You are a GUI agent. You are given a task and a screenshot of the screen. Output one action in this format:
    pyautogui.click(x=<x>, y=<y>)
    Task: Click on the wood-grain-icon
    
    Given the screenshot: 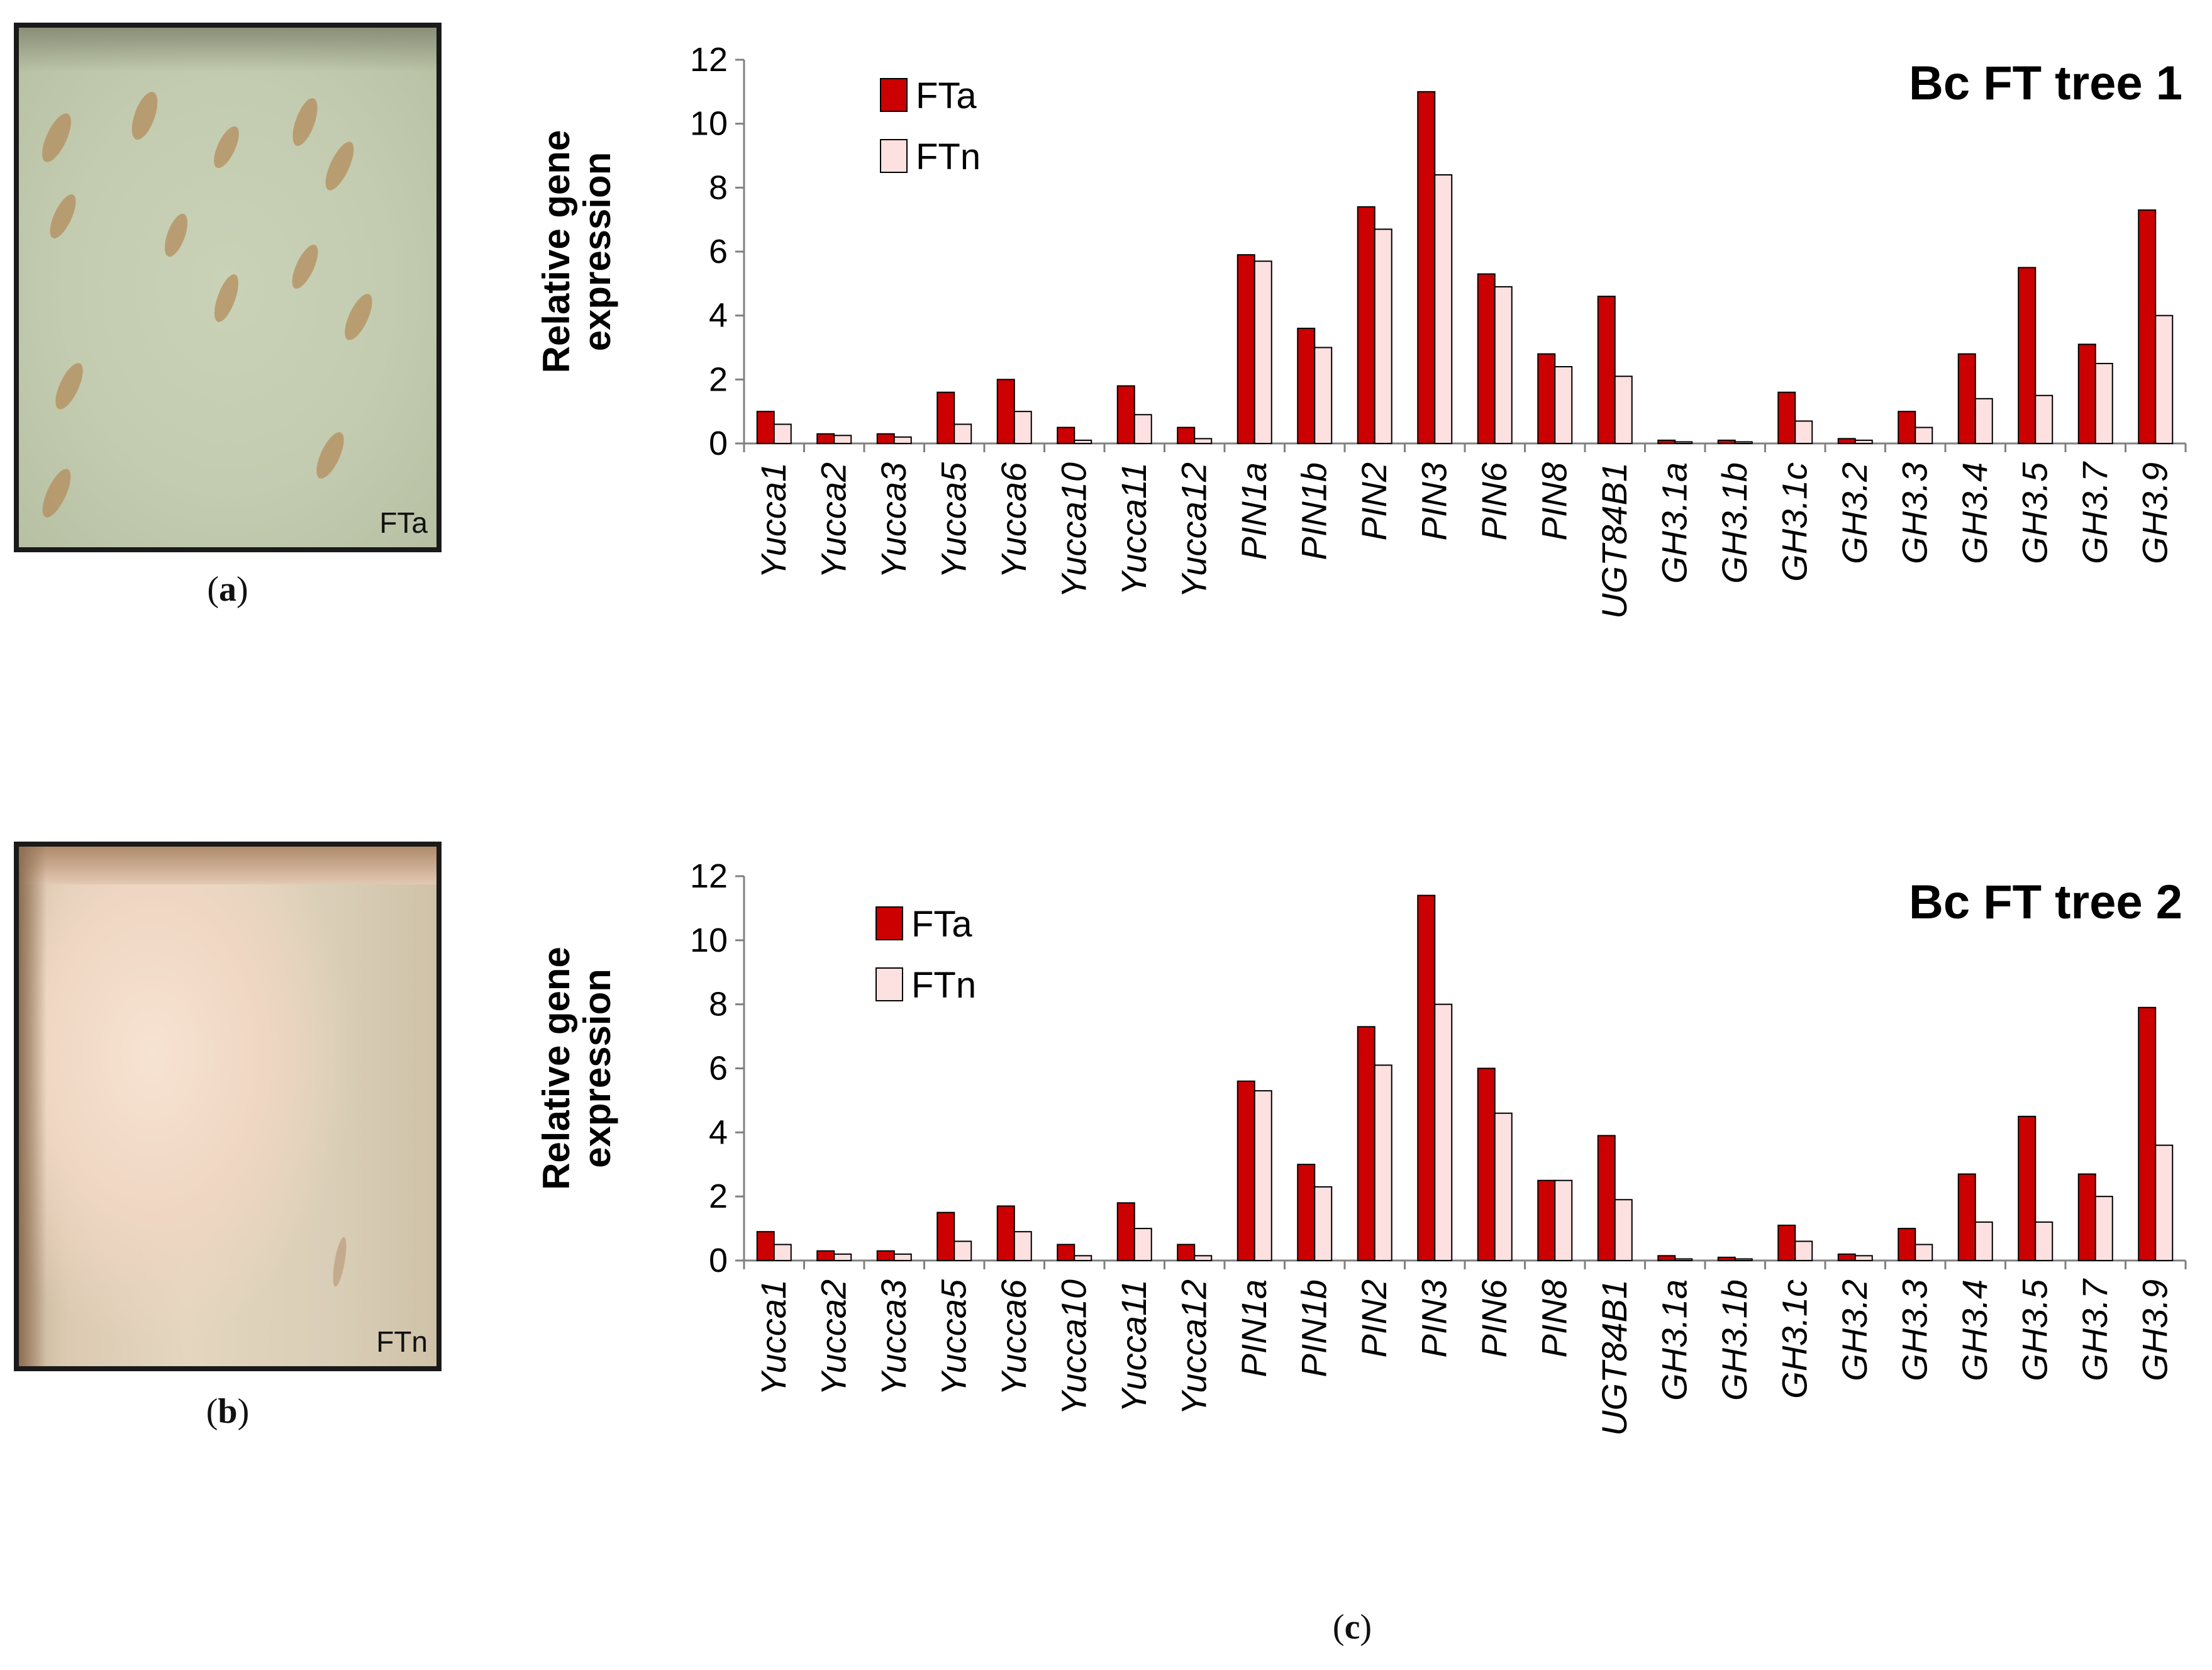 What is the action you would take?
    pyautogui.click(x=340, y=1262)
    